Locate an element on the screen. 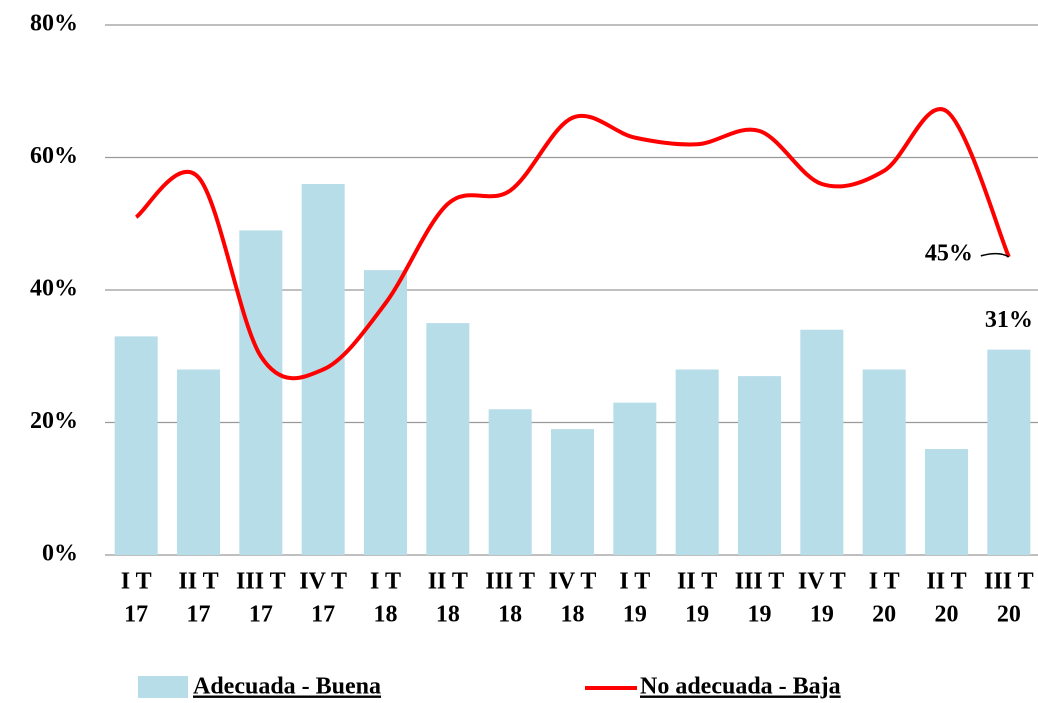  legend-label: Adecuada - Buena is located at coordinates (287, 687).